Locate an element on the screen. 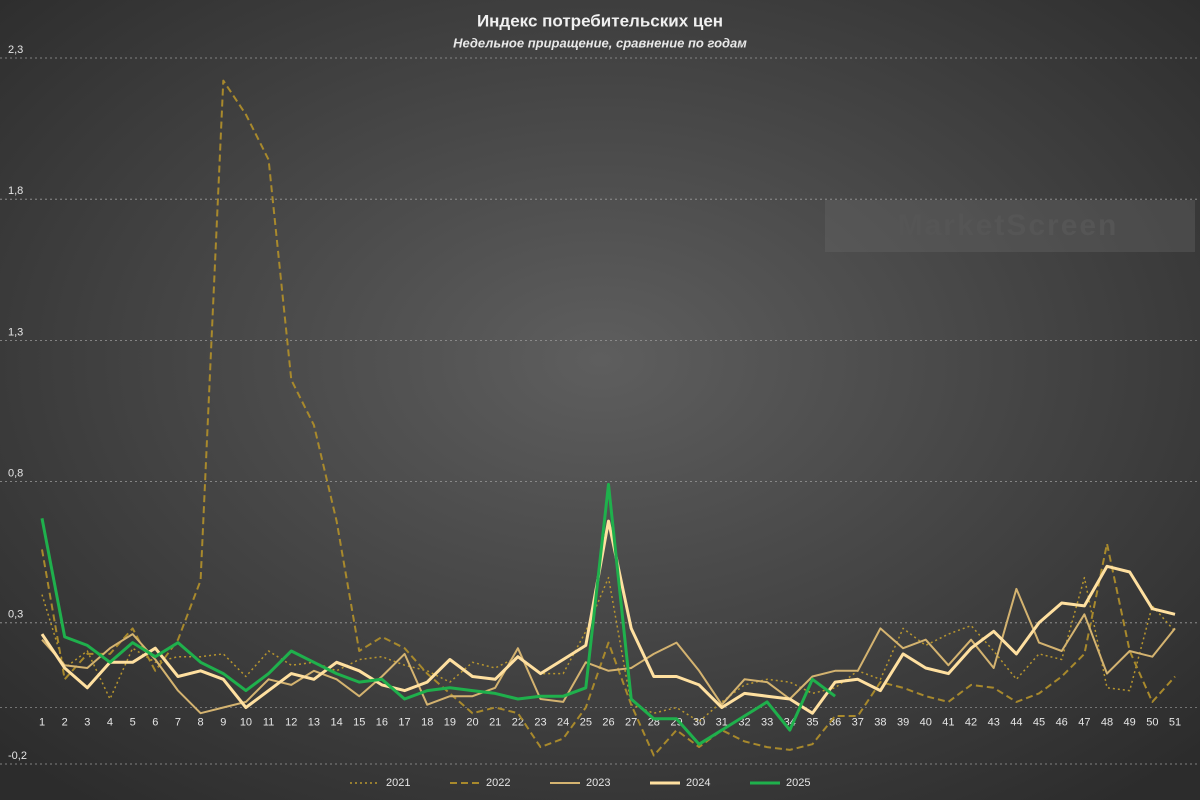 The image size is (1200, 800). watermark: MarketScreen is located at coordinates (1008, 225).